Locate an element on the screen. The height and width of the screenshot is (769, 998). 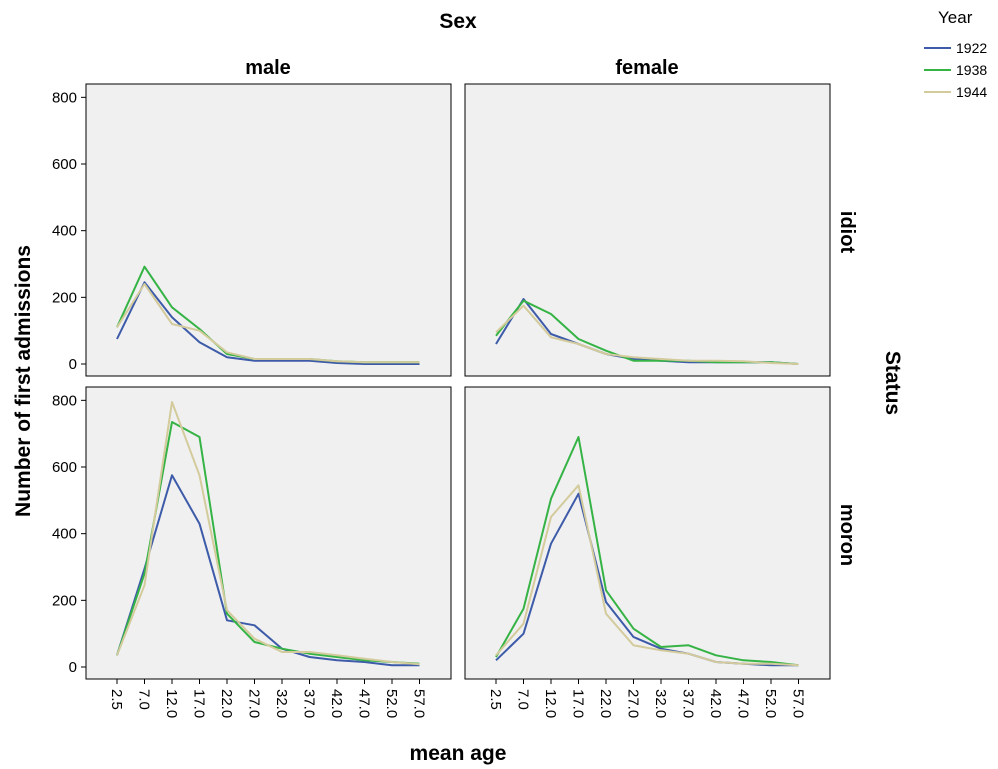
legend-label-1944: 1944 is located at coordinates (971, 92).